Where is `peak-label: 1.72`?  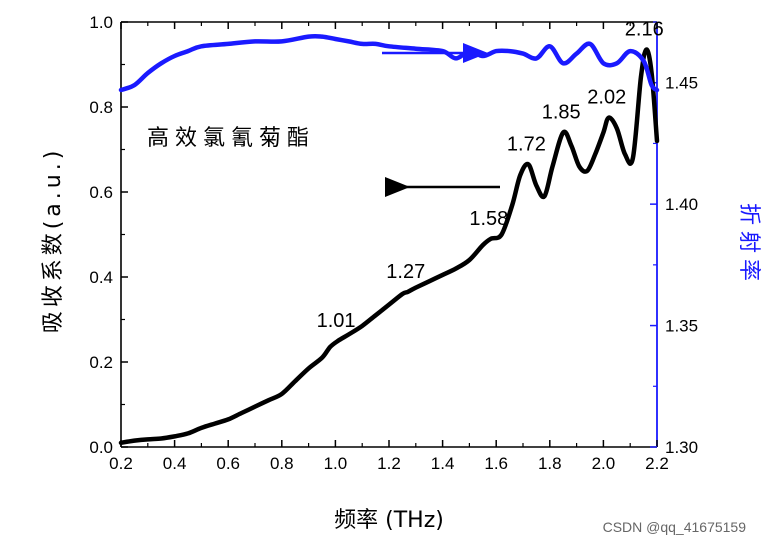 peak-label: 1.72 is located at coordinates (526, 144).